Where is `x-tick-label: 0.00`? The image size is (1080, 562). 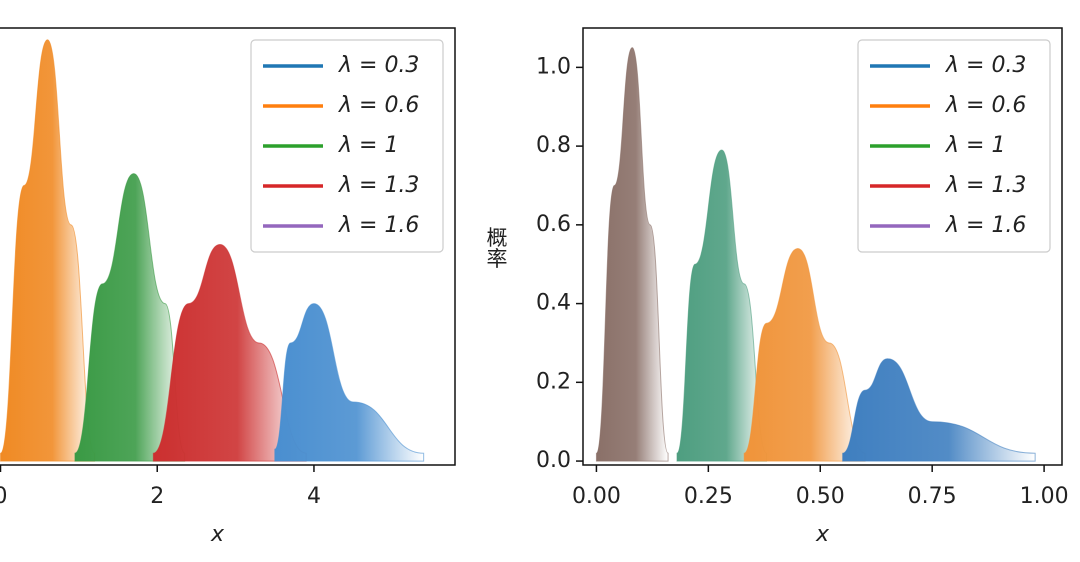 x-tick-label: 0.00 is located at coordinates (596, 496).